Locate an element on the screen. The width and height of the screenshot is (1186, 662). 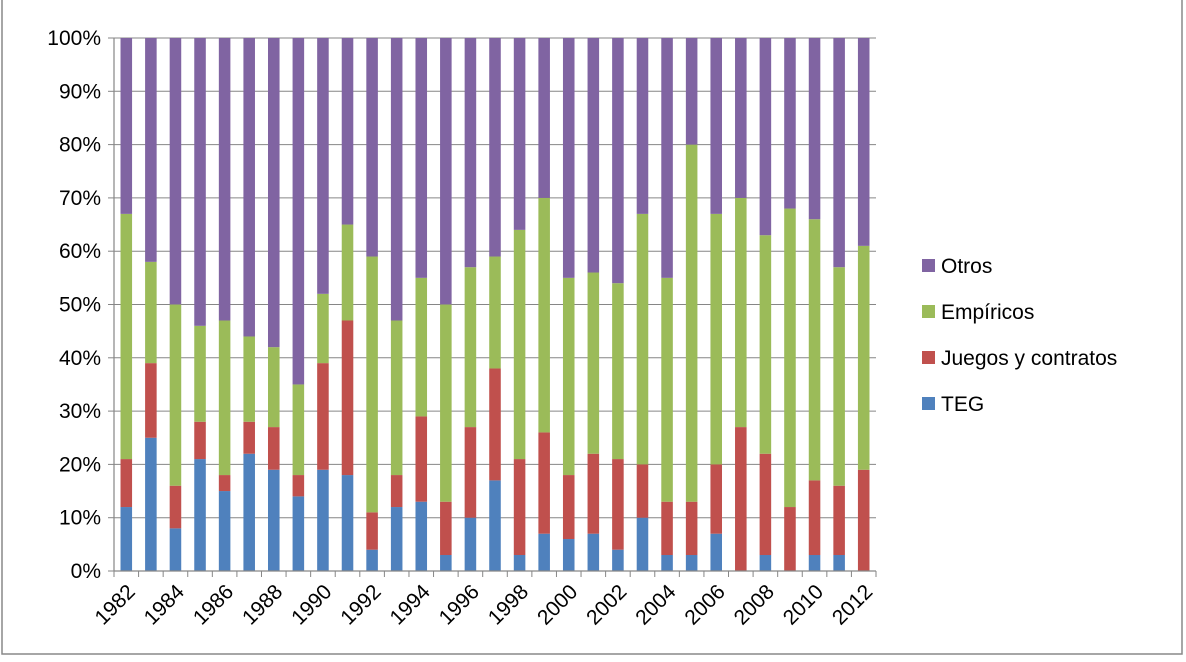
bar-otros-2002 is located at coordinates (618, 161).